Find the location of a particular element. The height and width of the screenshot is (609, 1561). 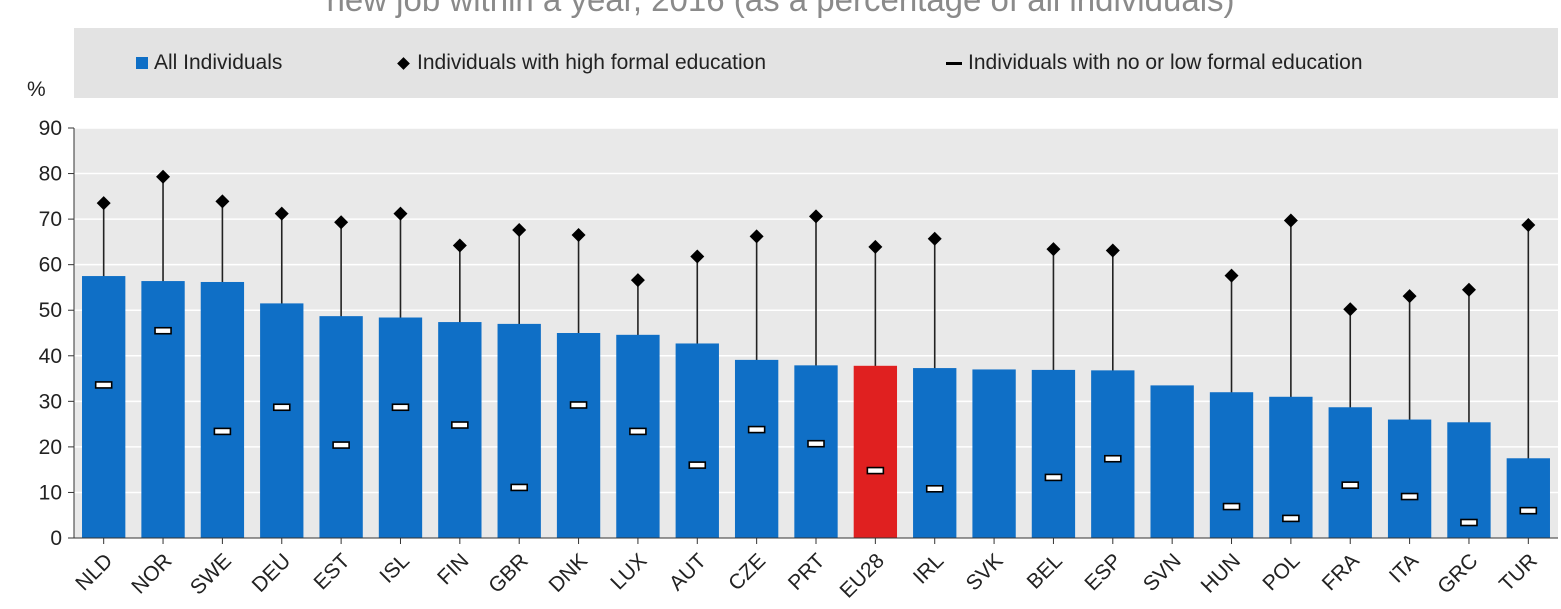

x-tick-label: IRL is located at coordinates (928, 568).